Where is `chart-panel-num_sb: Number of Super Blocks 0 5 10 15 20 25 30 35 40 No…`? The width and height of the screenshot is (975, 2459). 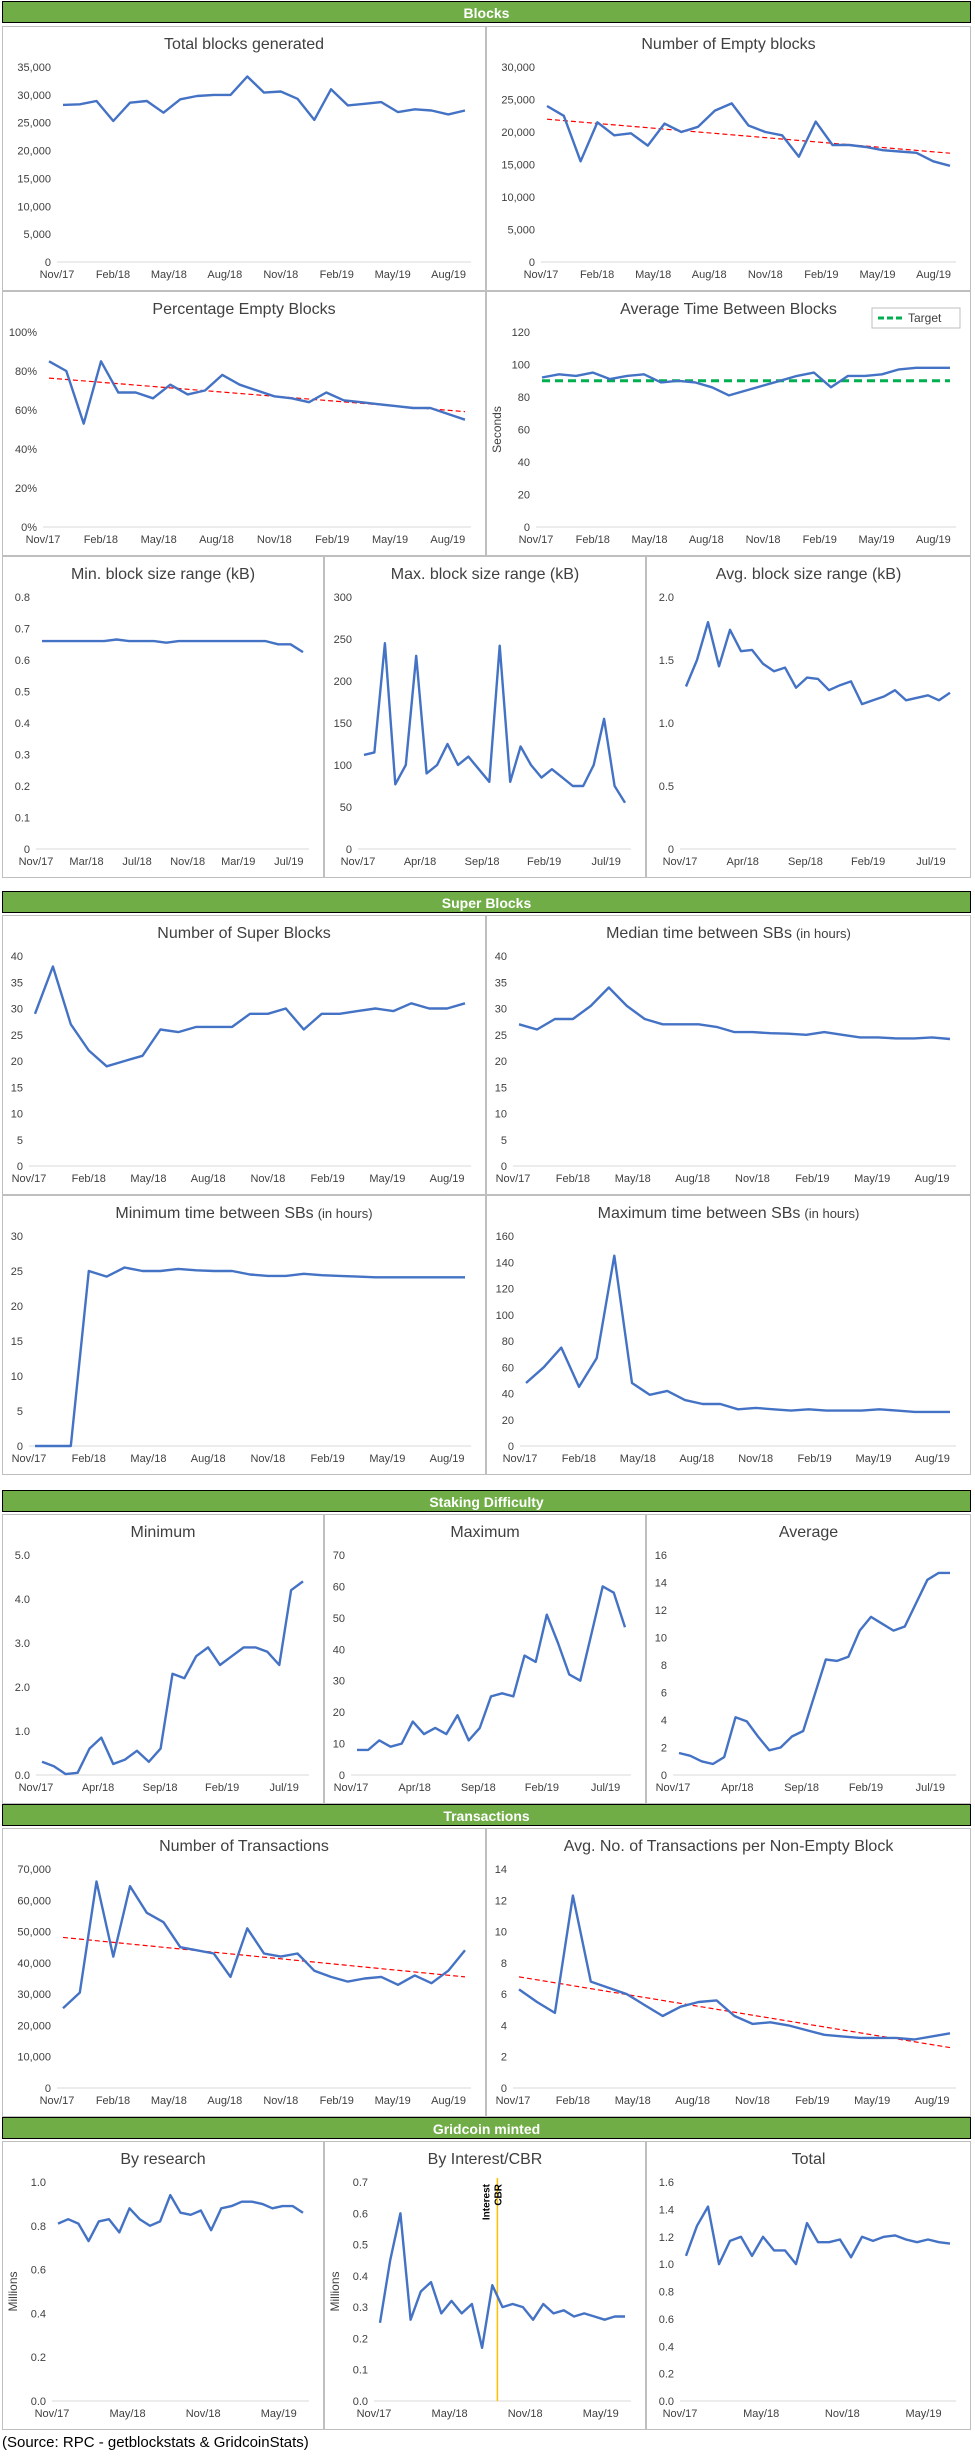
chart-panel-num_sb: Number of Super Blocks 0 5 10 15 20 25 30 35 40 No… is located at coordinates (244, 1055).